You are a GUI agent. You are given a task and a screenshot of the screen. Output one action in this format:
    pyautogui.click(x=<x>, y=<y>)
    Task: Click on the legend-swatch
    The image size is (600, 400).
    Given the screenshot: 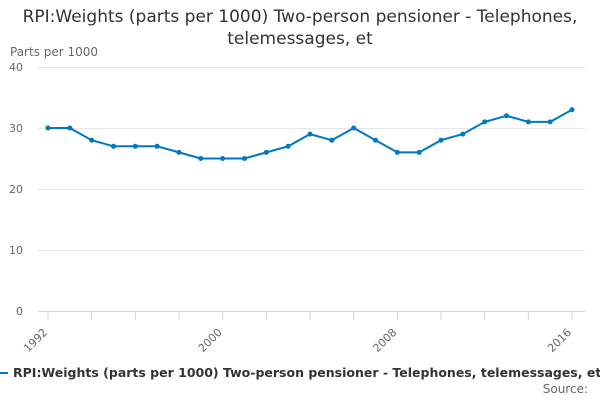 What is the action you would take?
    pyautogui.click(x=4, y=372)
    